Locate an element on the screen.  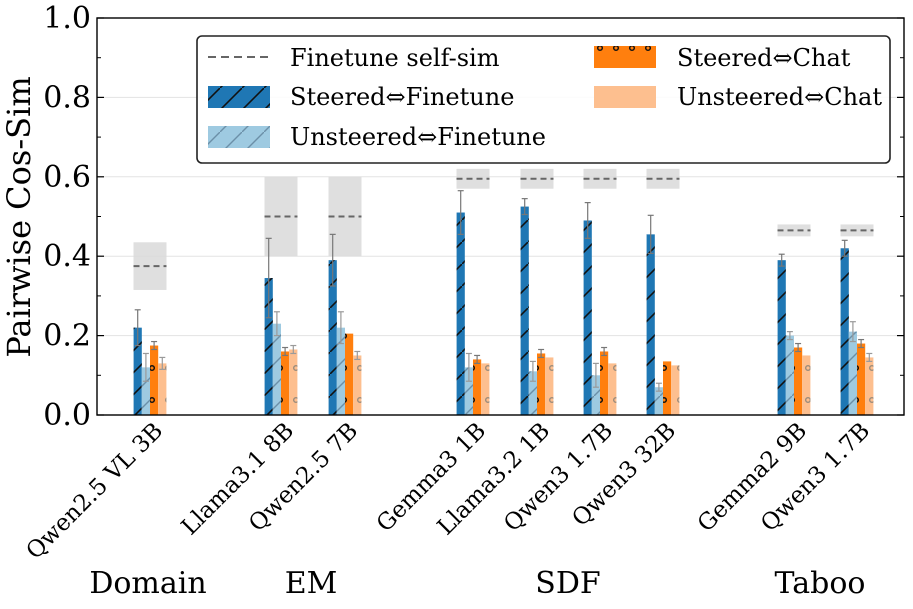
x-tick-label: Qwen2.5 VL 3B is located at coordinates (94, 491).